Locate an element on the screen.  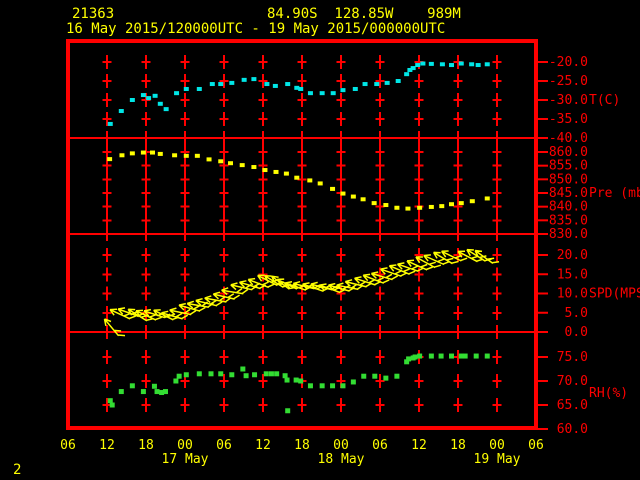
y-tick-label: 70.0 is located at coordinates (572, 381).